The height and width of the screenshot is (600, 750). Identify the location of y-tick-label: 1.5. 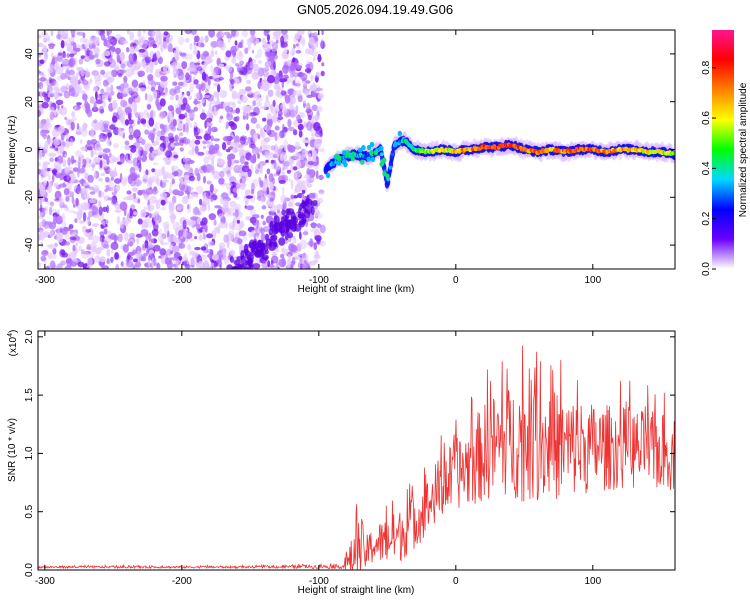
(29, 395).